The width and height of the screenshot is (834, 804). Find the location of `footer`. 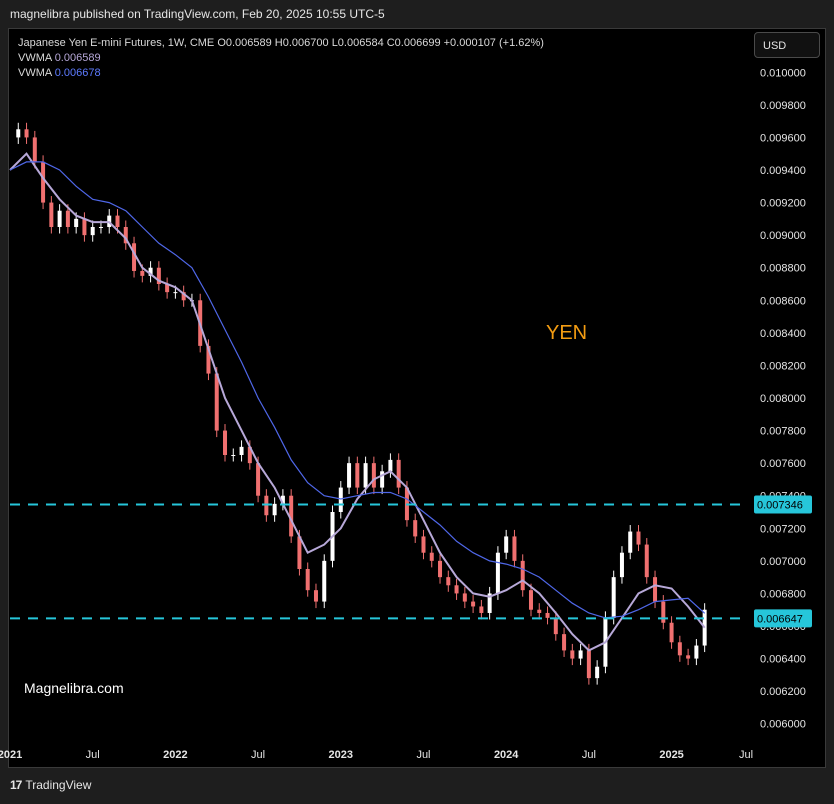

footer is located at coordinates (417, 786).